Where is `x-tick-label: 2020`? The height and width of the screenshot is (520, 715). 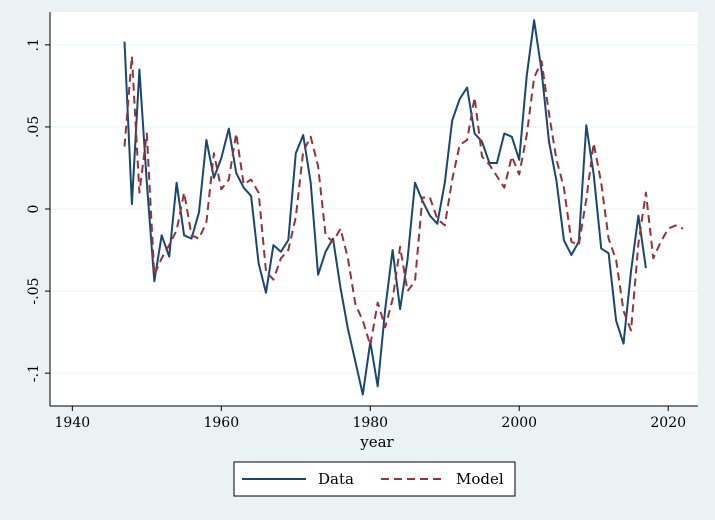
x-tick-label: 2020 is located at coordinates (668, 423).